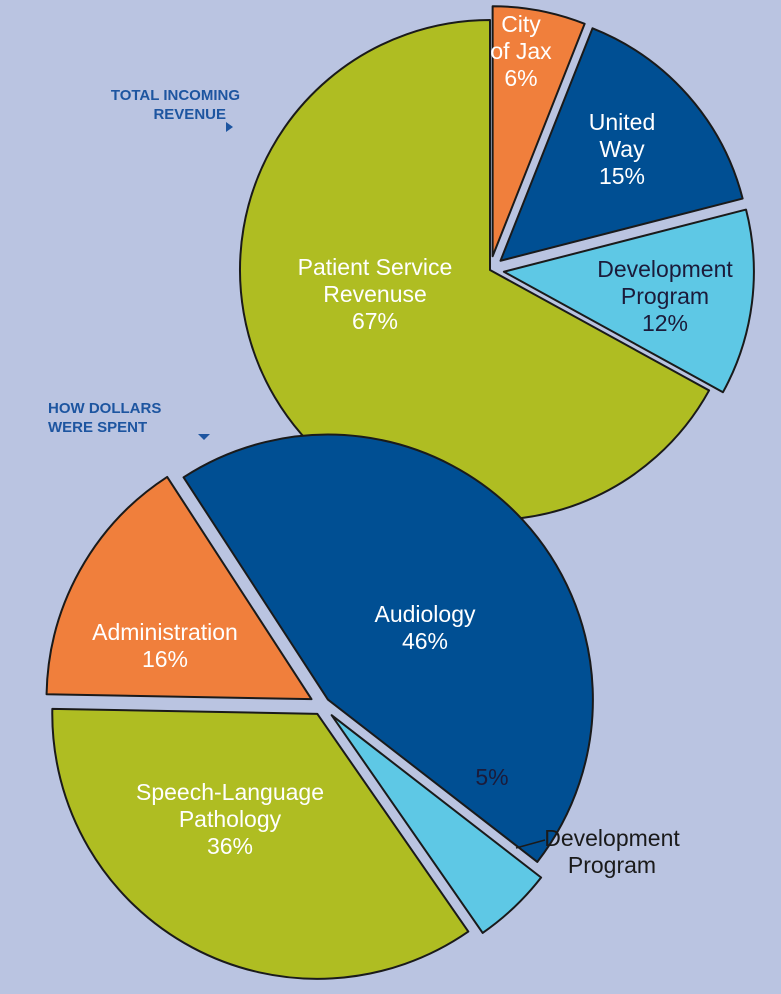 This screenshot has width=781, height=994. Describe the element at coordinates (622, 135) in the screenshot. I see `slice-label: United Way` at that location.